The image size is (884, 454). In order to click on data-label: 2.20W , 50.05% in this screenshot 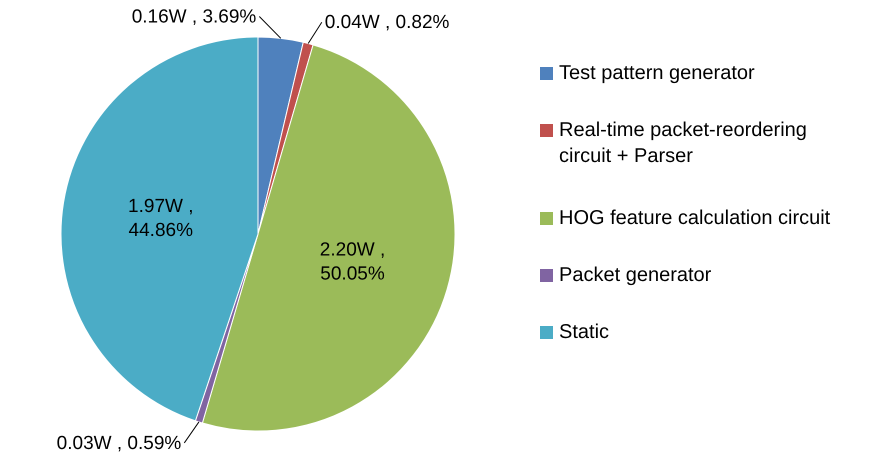, I will do `click(353, 262)`.